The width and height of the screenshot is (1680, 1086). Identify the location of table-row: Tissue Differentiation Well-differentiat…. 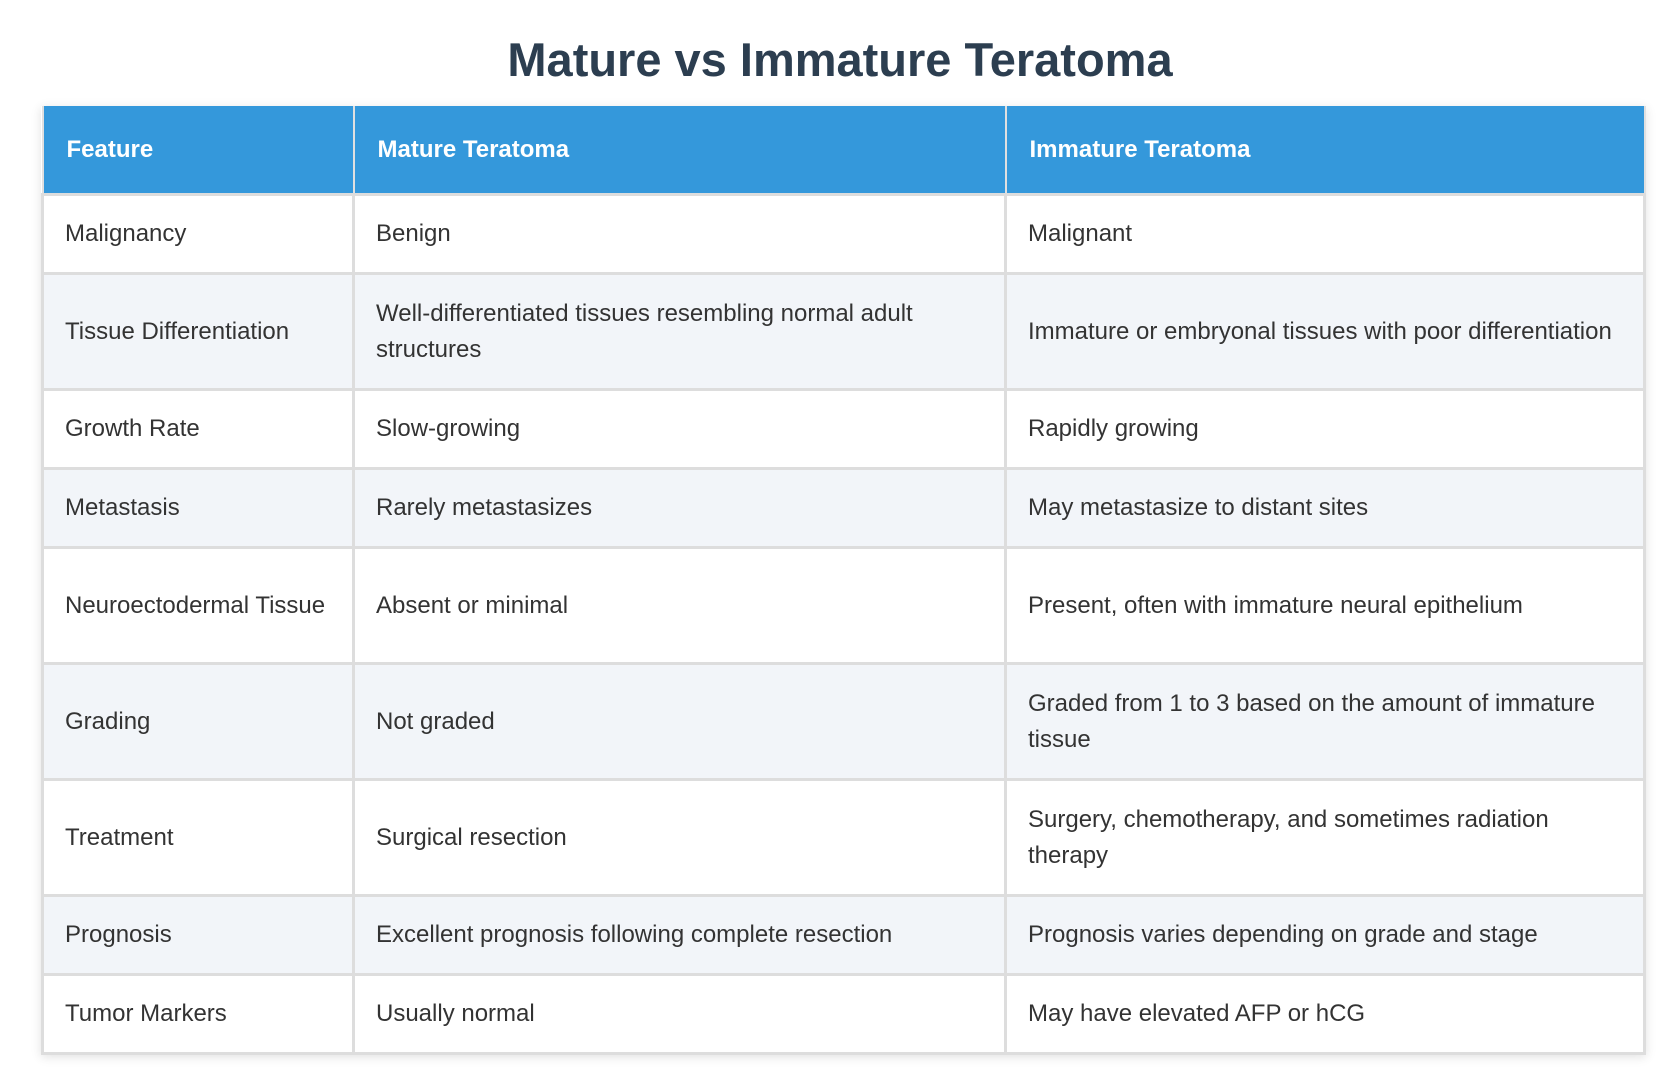
(843, 331).